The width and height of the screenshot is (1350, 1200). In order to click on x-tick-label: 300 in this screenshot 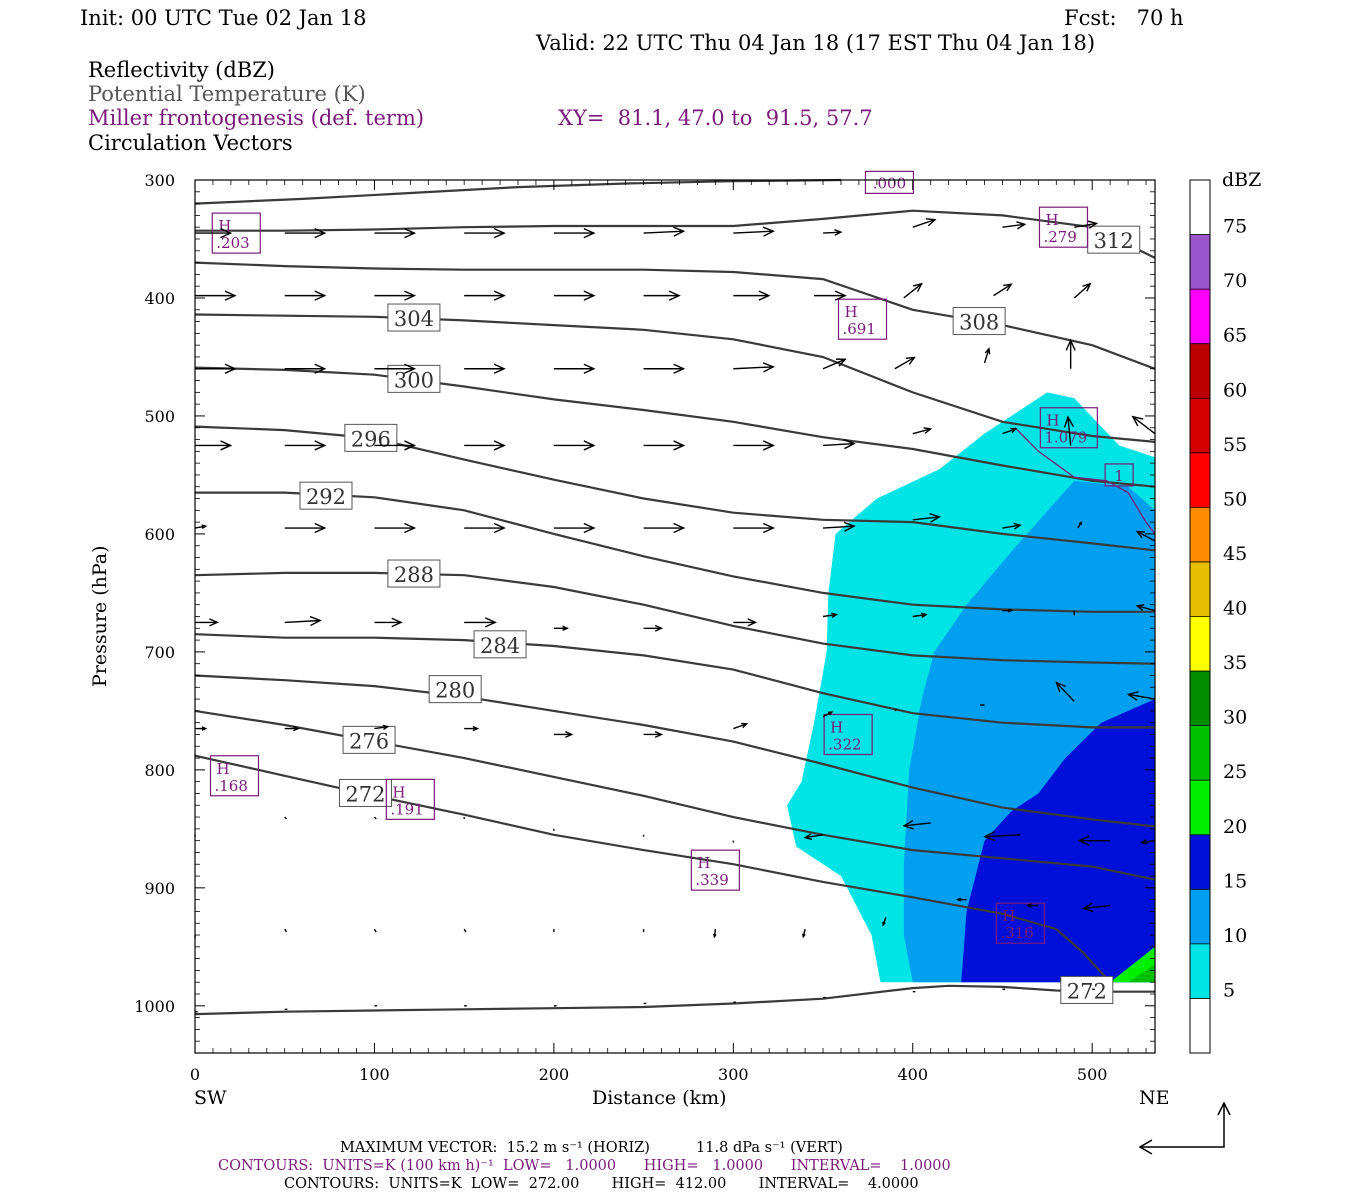, I will do `click(733, 1074)`.